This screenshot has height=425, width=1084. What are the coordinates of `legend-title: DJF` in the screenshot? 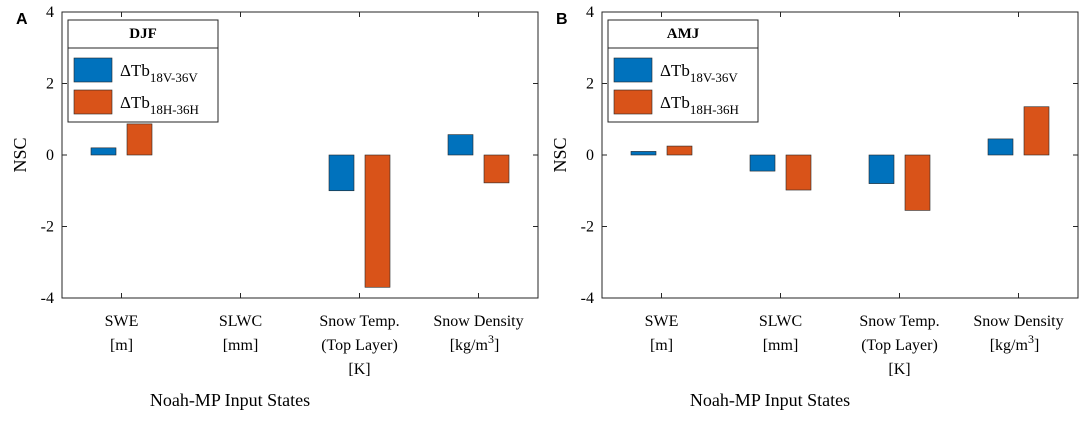 It's located at (143, 34).